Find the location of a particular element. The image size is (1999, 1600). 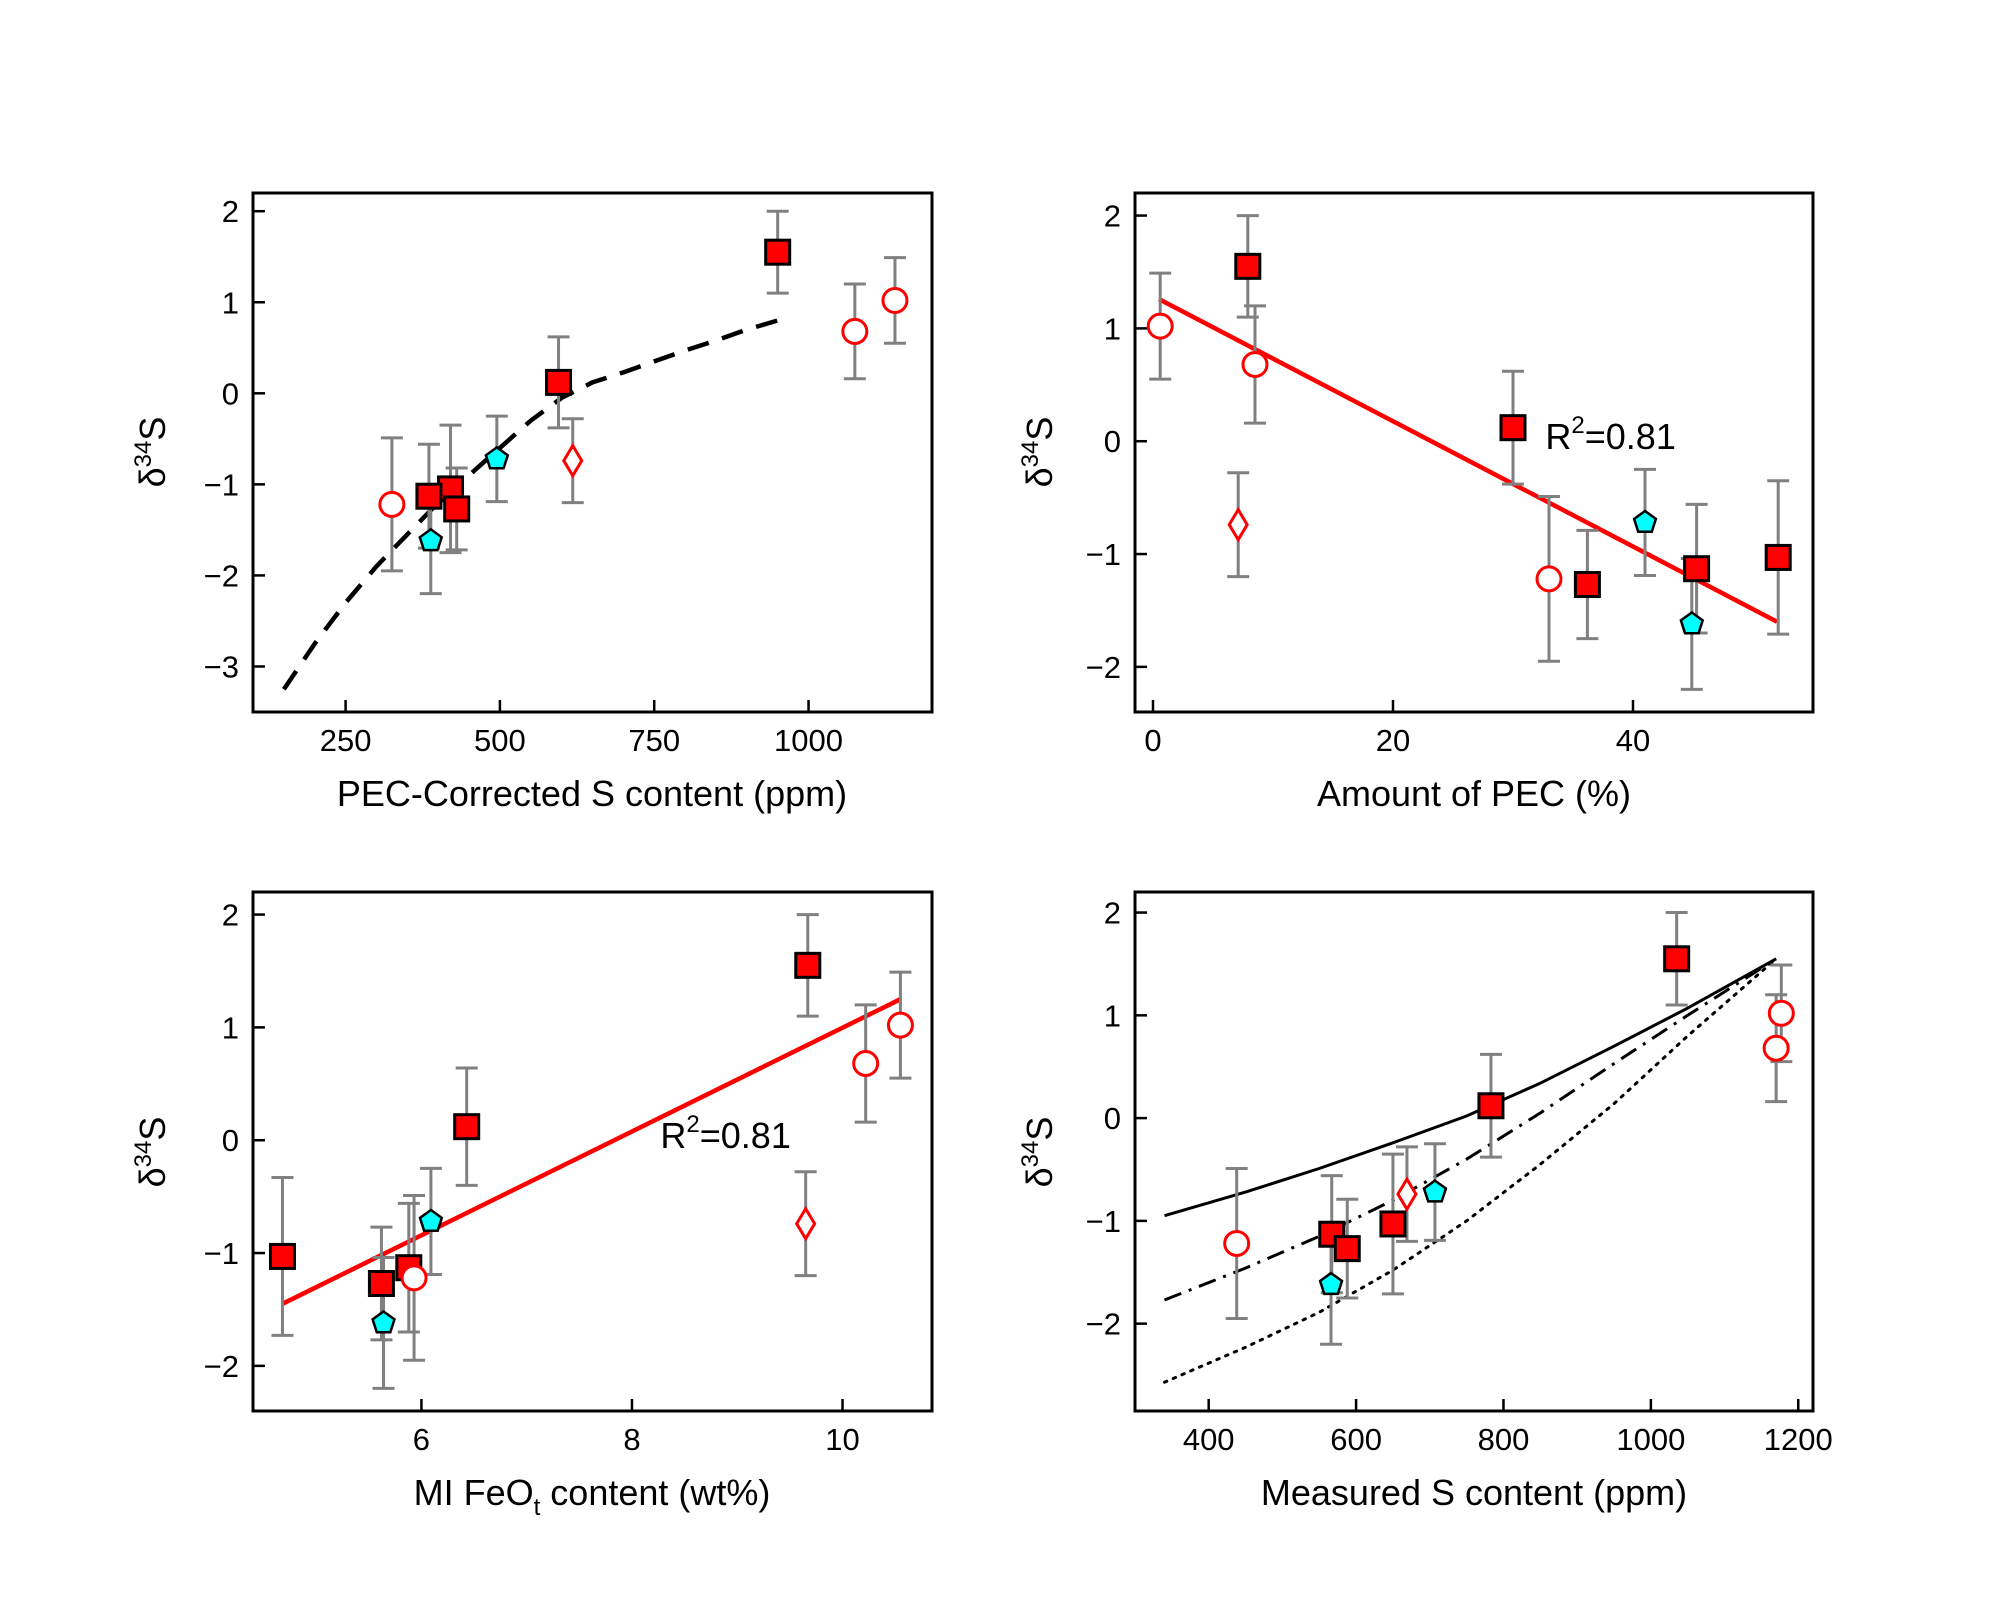

x-tick-label-bottom-right: 400 is located at coordinates (1209, 1439).